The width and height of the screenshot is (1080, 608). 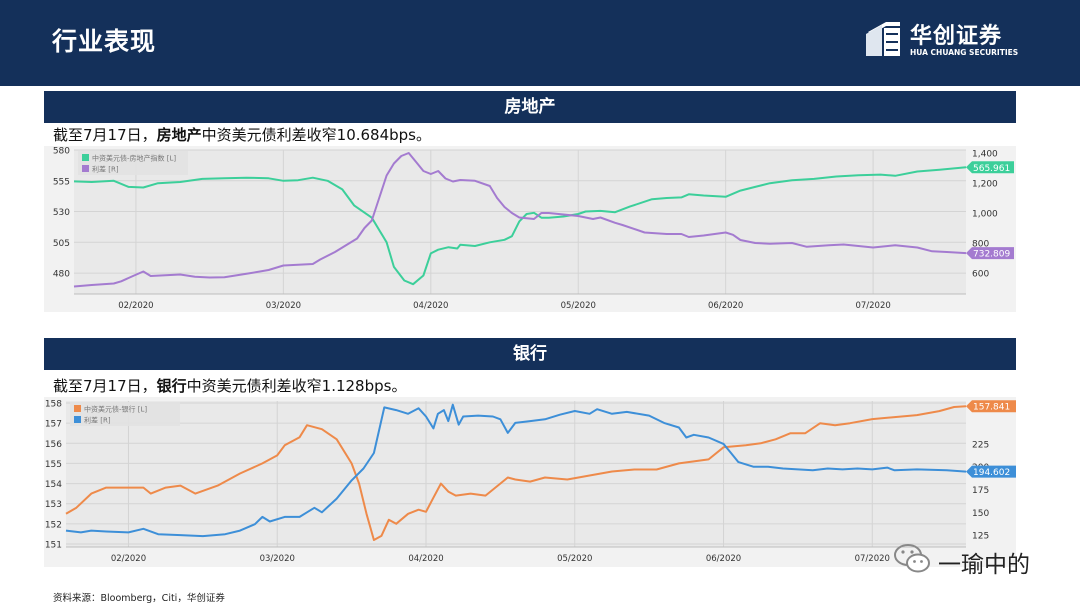 What do you see at coordinates (316, 135) in the screenshot?
I see `caption-suffix: 中资美元债利差收窄10.684bps。` at bounding box center [316, 135].